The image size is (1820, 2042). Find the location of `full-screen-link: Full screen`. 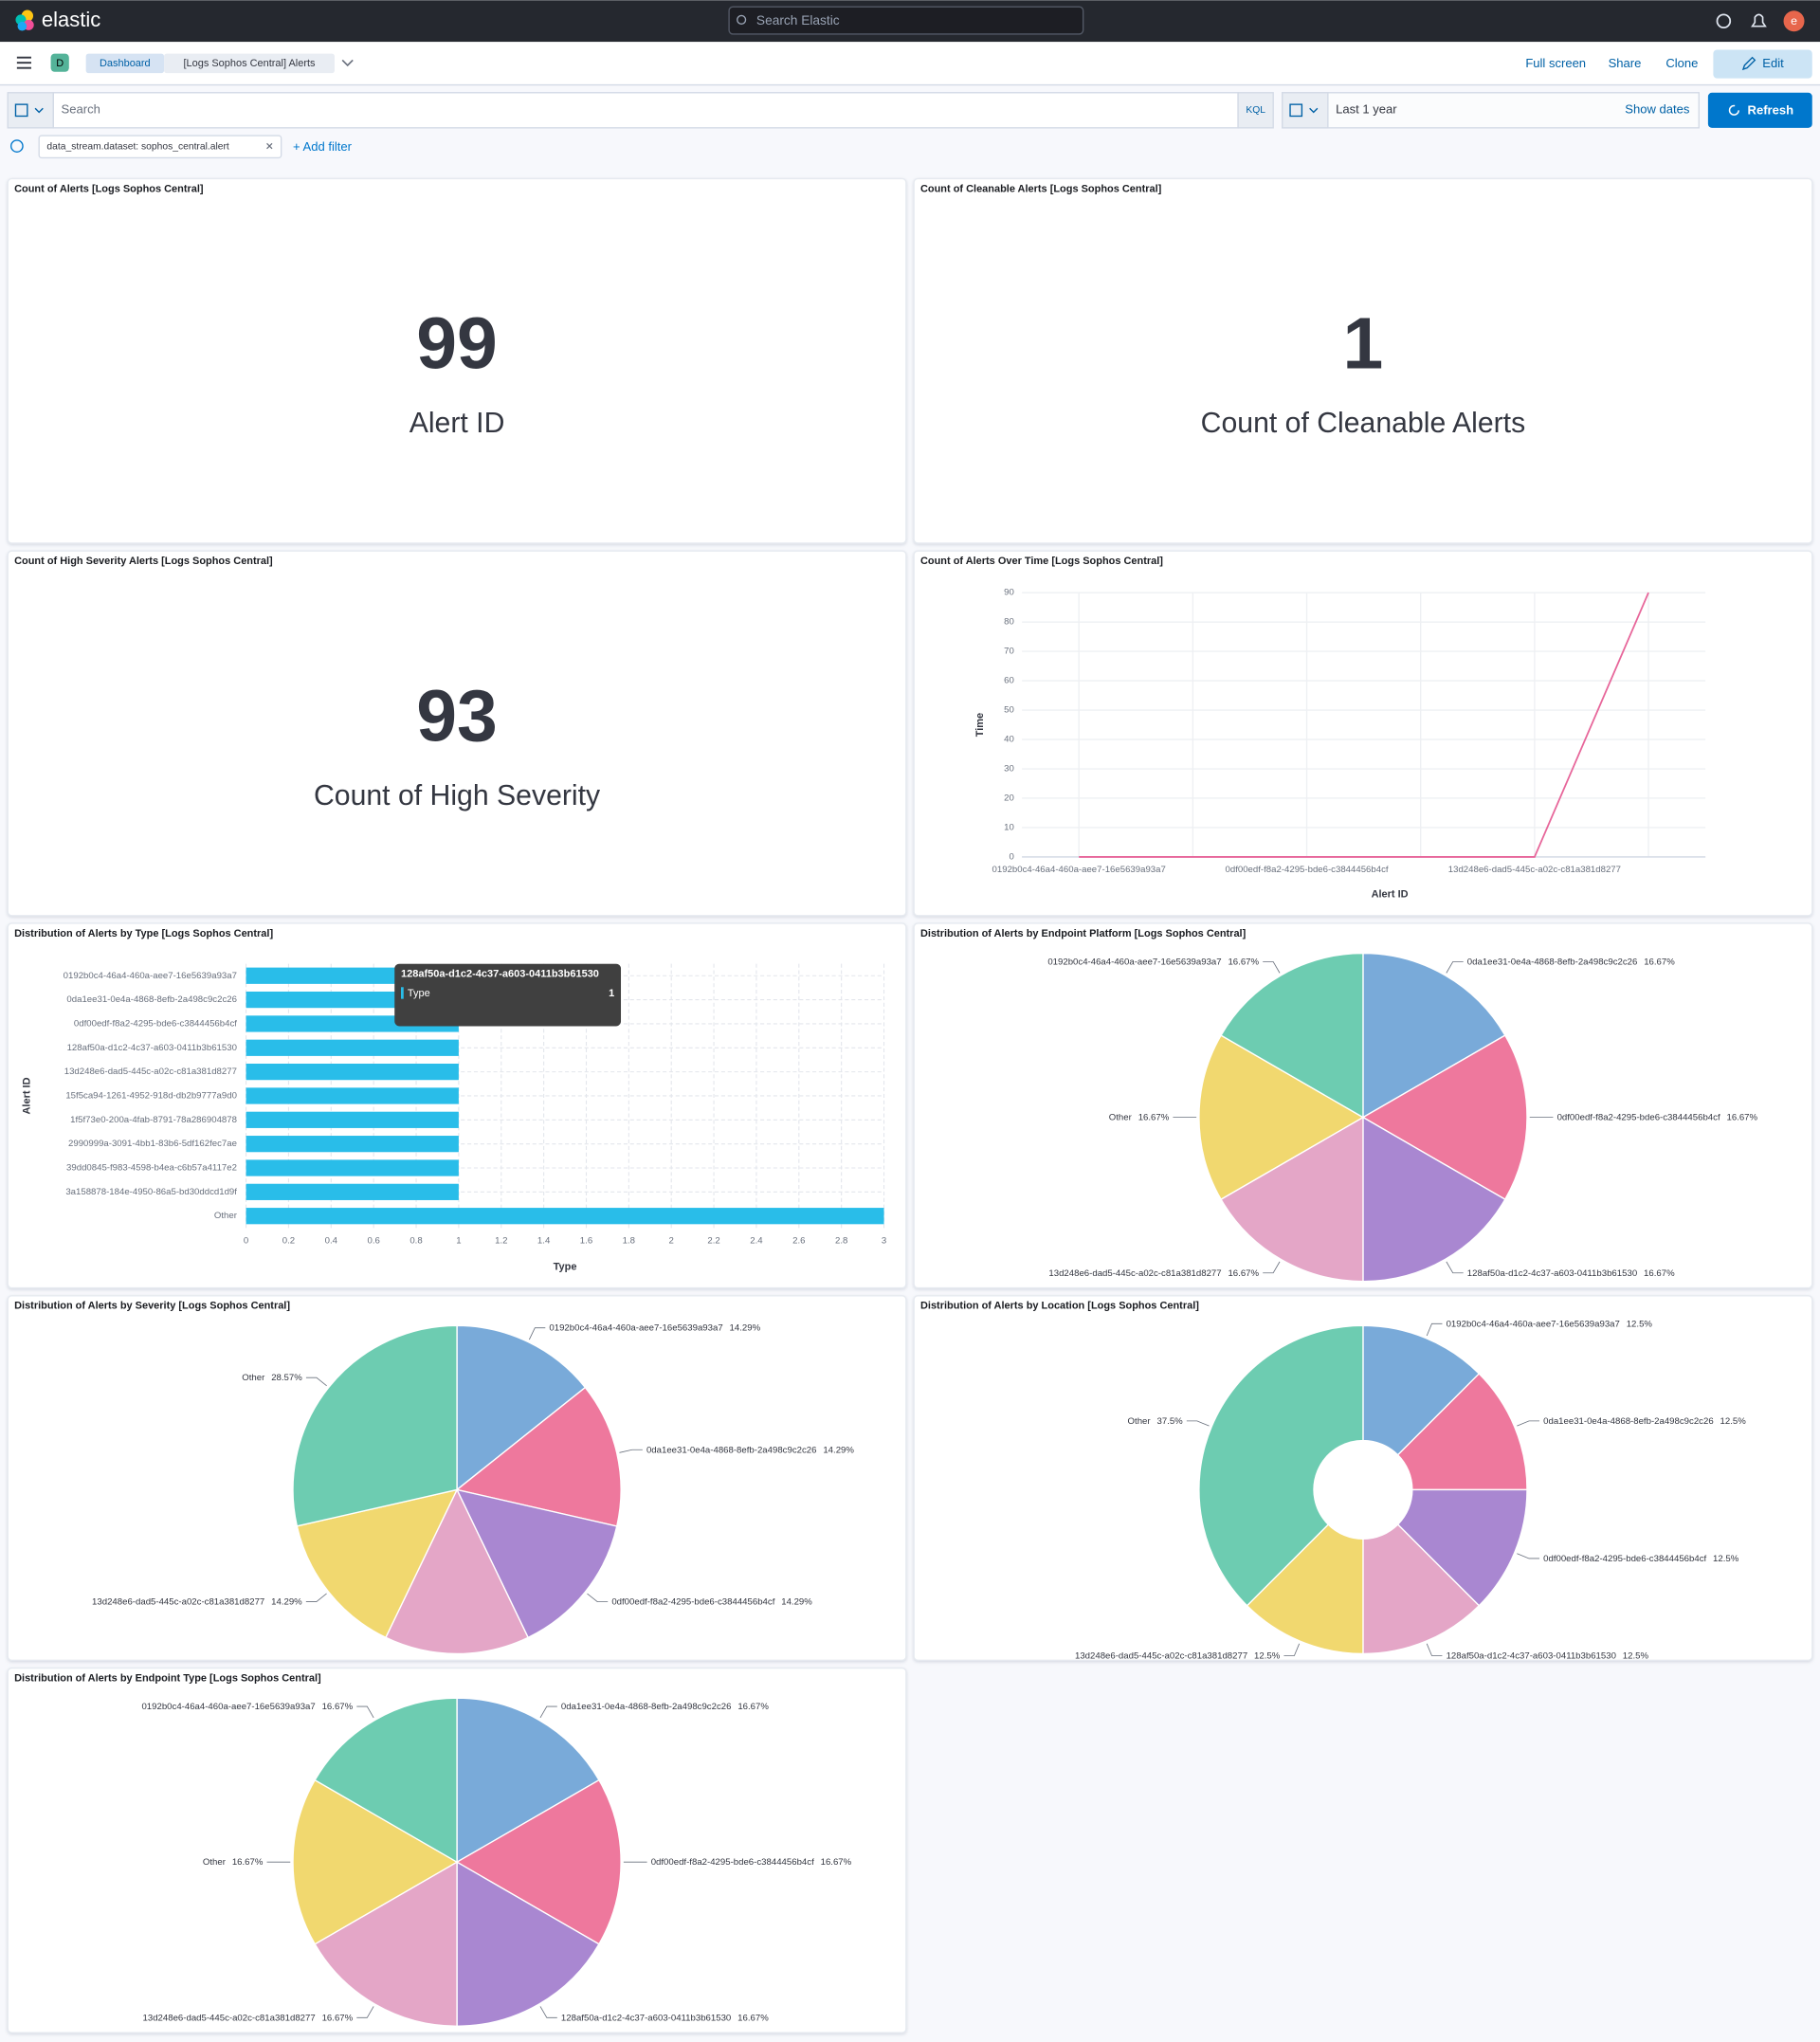

full-screen-link: Full screen is located at coordinates (1555, 63).